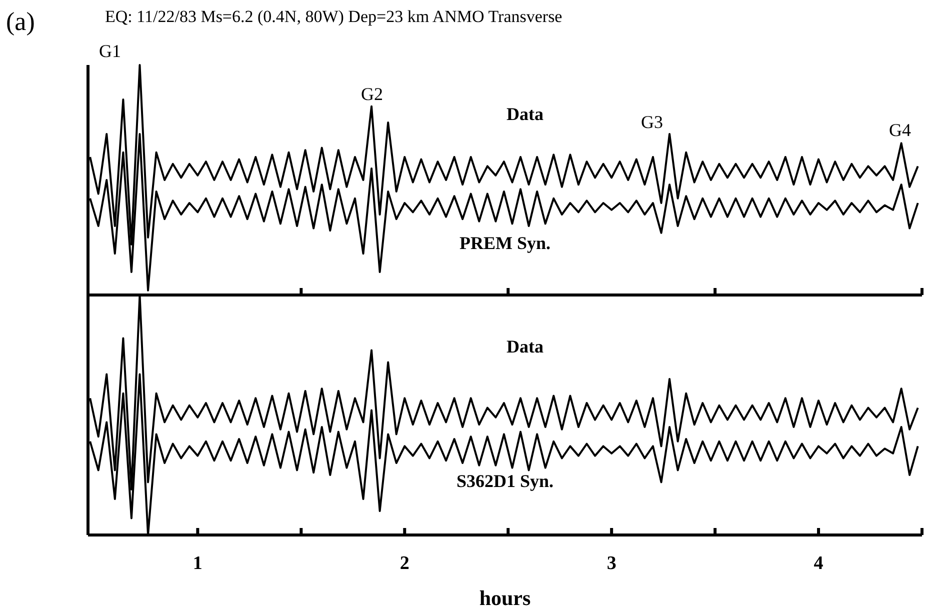 Image resolution: width=934 pixels, height=611 pixels. What do you see at coordinates (652, 122) in the screenshot?
I see `annotation: G3` at bounding box center [652, 122].